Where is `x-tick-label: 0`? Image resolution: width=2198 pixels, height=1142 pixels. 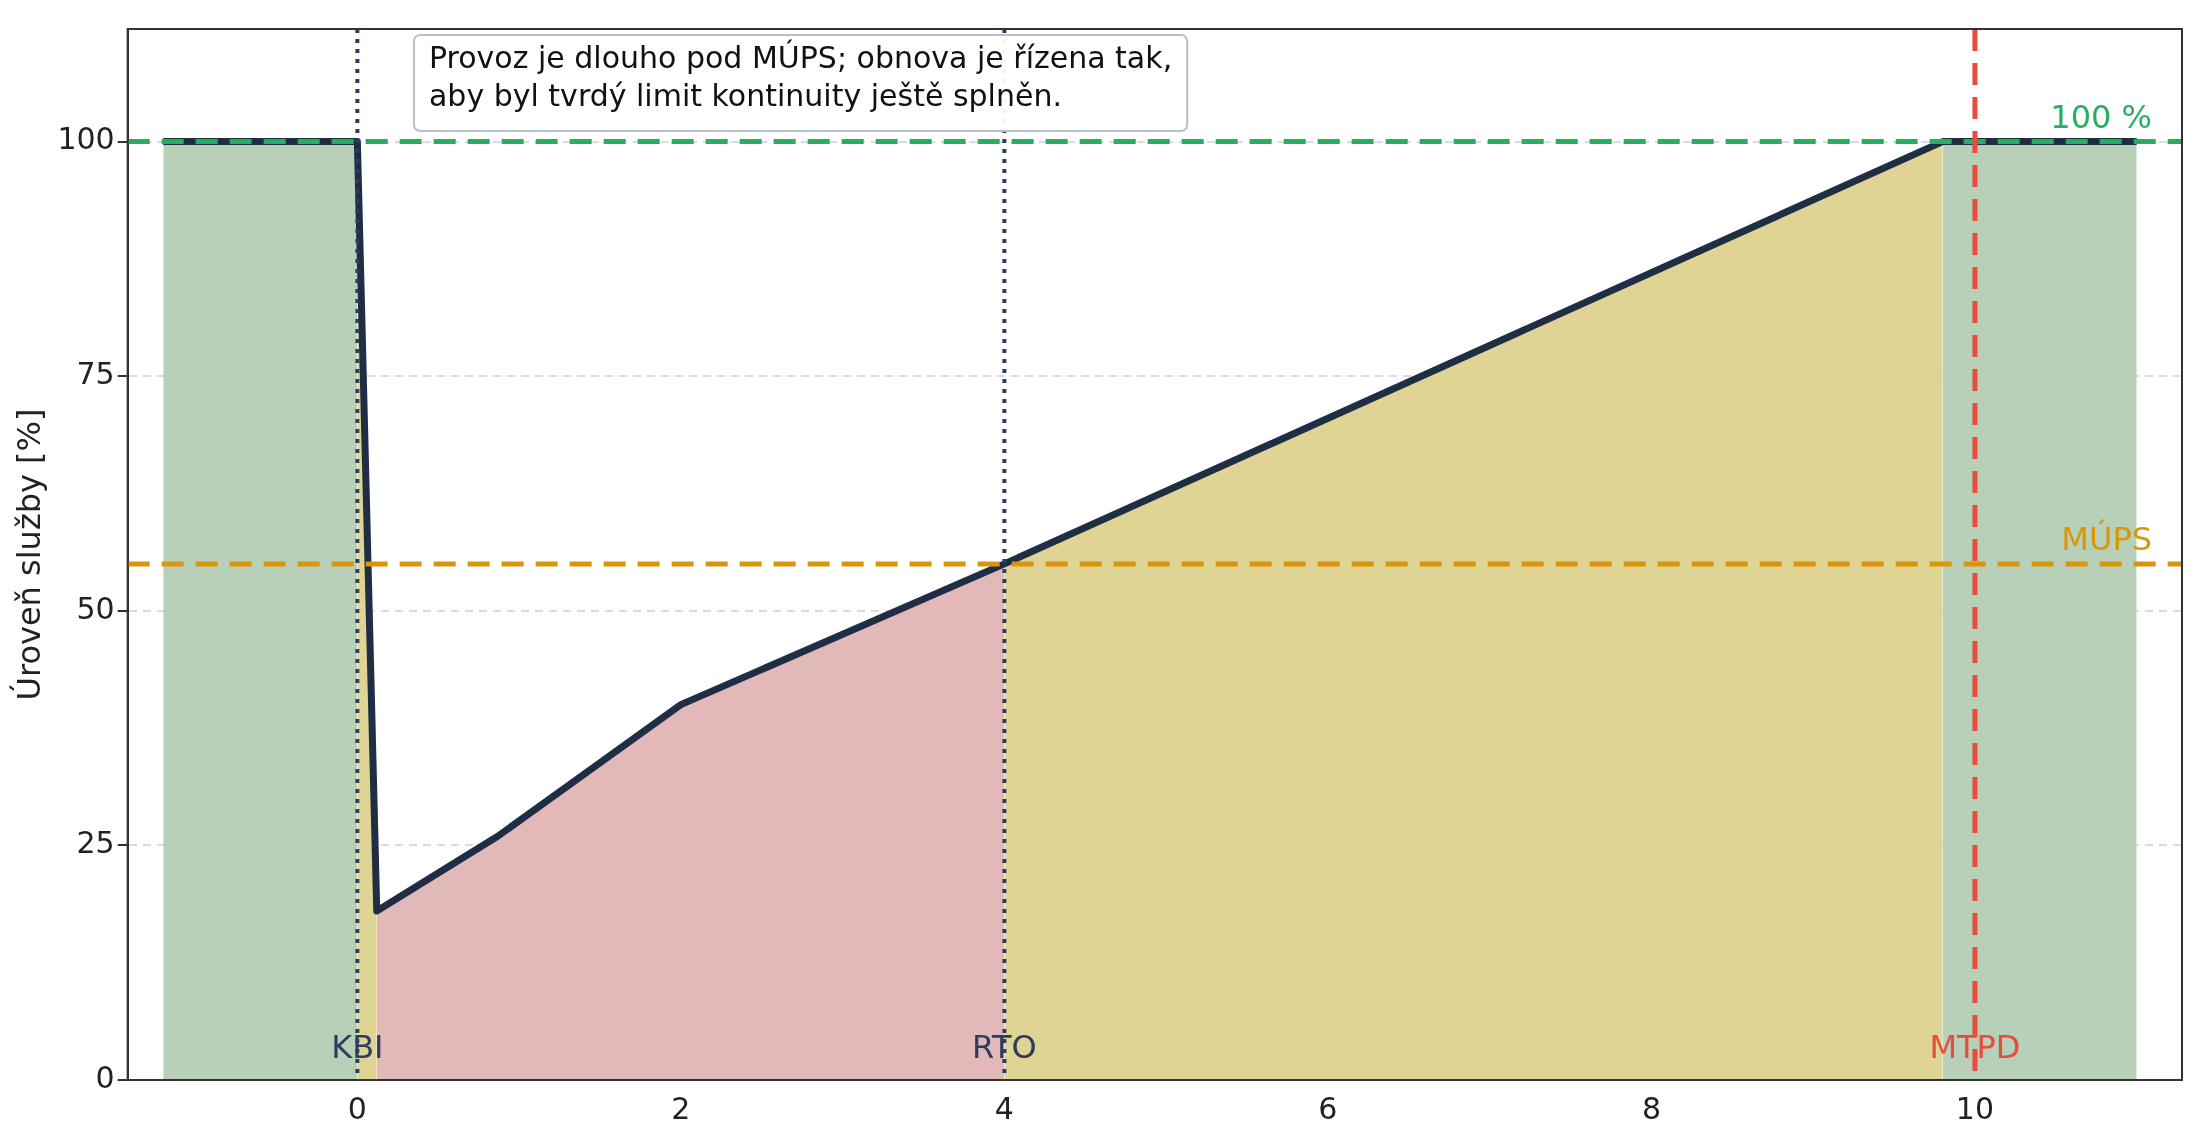
x-tick-label: 0 is located at coordinates (357, 1108).